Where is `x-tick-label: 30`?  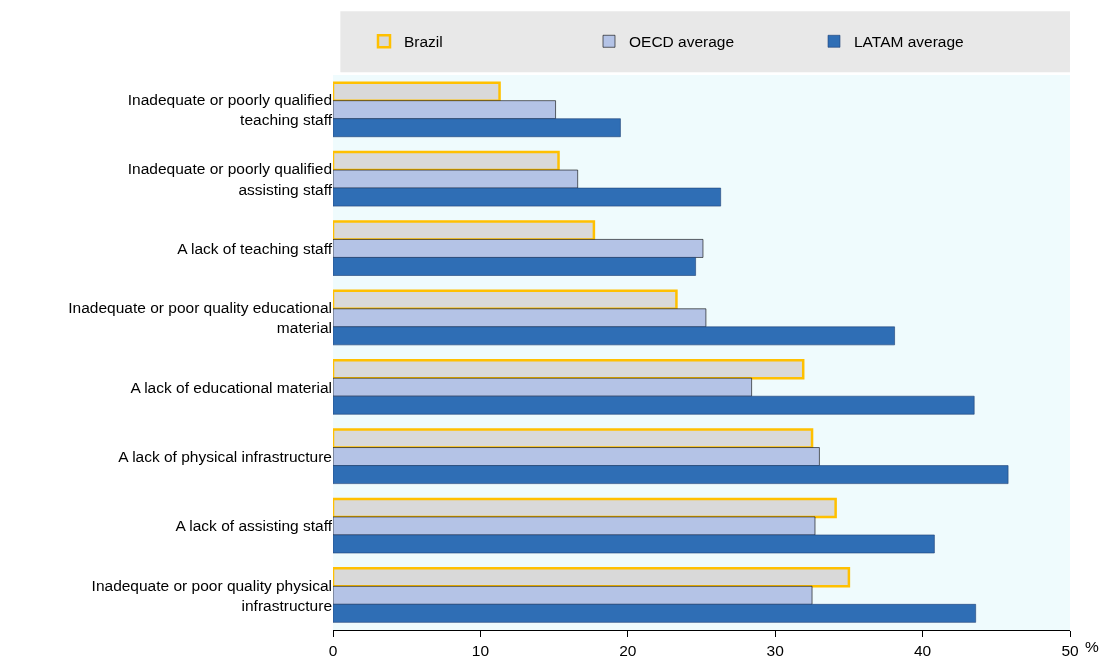 x-tick-label: 30 is located at coordinates (775, 650).